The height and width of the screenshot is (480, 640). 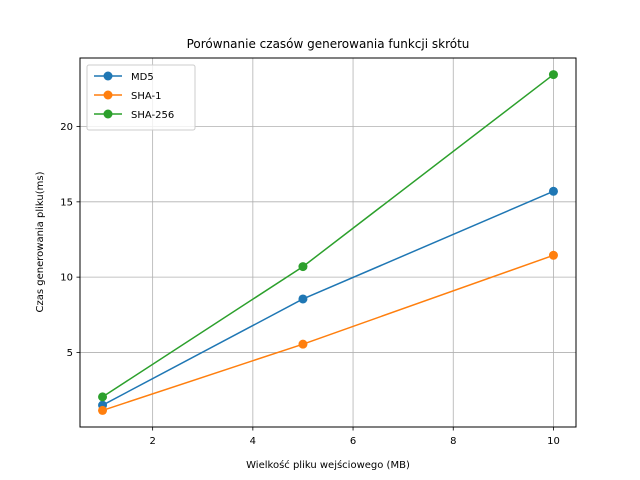 What do you see at coordinates (127, 96) in the screenshot?
I see `legend-item: SHA-1` at bounding box center [127, 96].